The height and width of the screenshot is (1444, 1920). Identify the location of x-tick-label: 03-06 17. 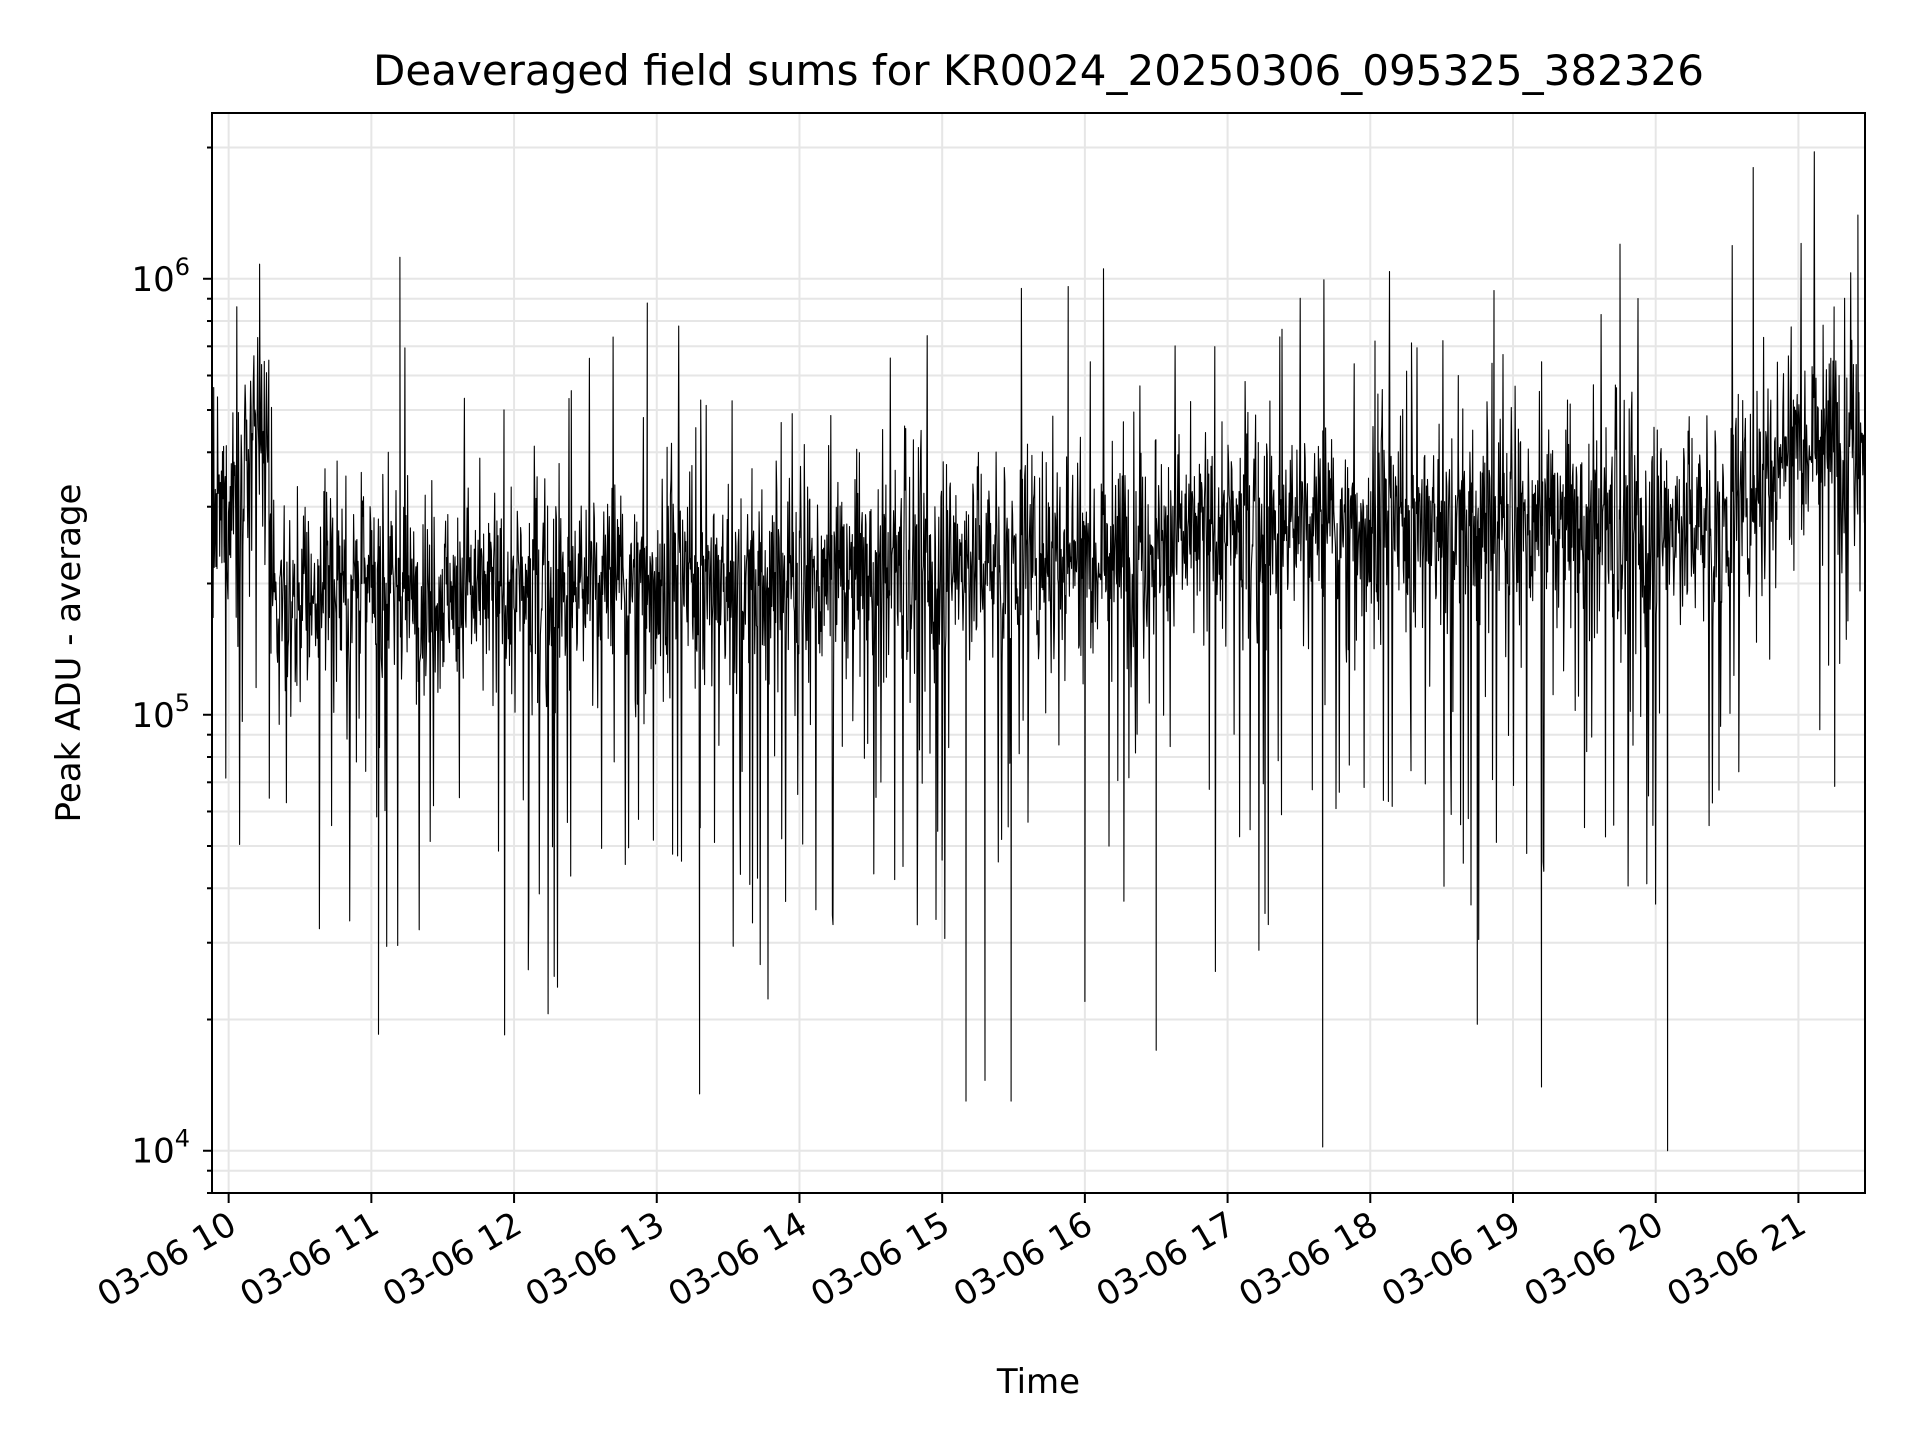
(1166, 1259).